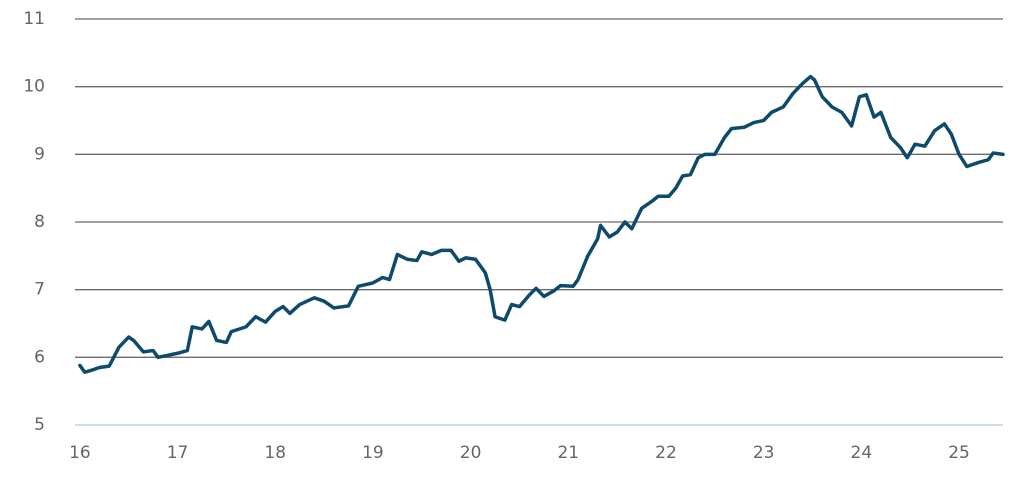 The image size is (1024, 501). What do you see at coordinates (39, 357) in the screenshot?
I see `y-tick-label: 6` at bounding box center [39, 357].